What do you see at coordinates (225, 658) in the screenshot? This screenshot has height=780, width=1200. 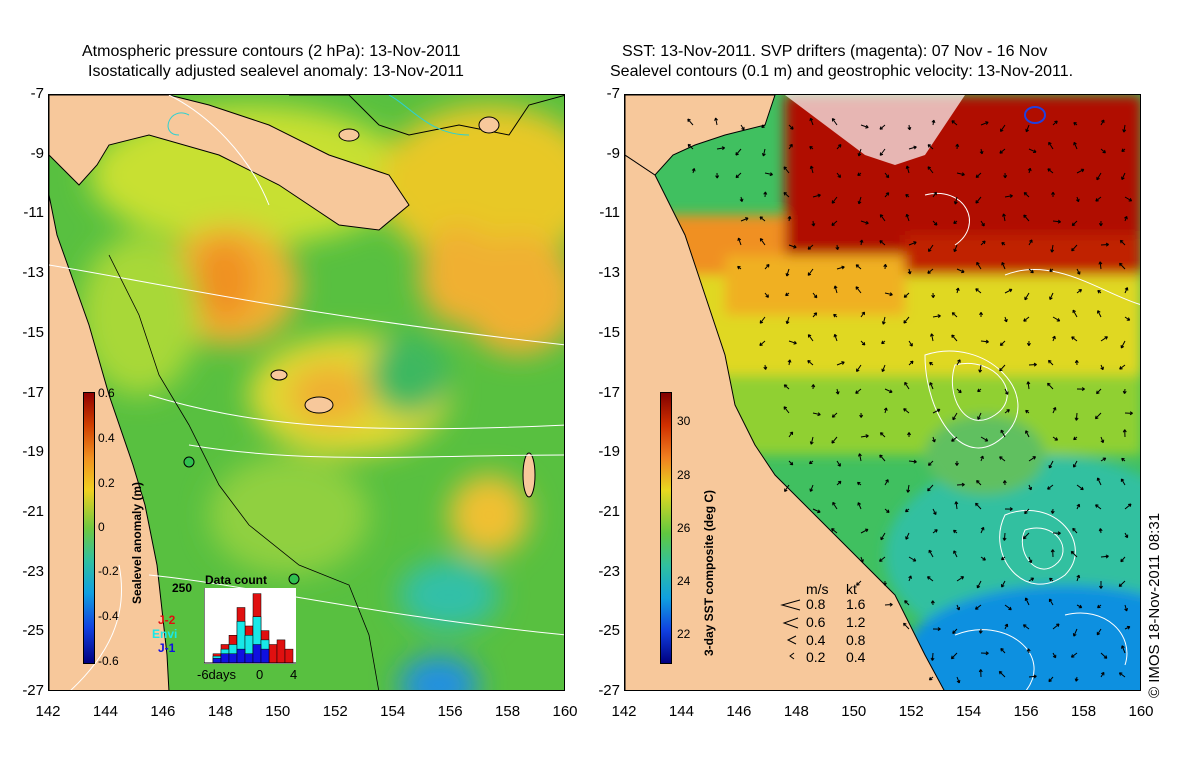 I see `hist-bar-j1` at bounding box center [225, 658].